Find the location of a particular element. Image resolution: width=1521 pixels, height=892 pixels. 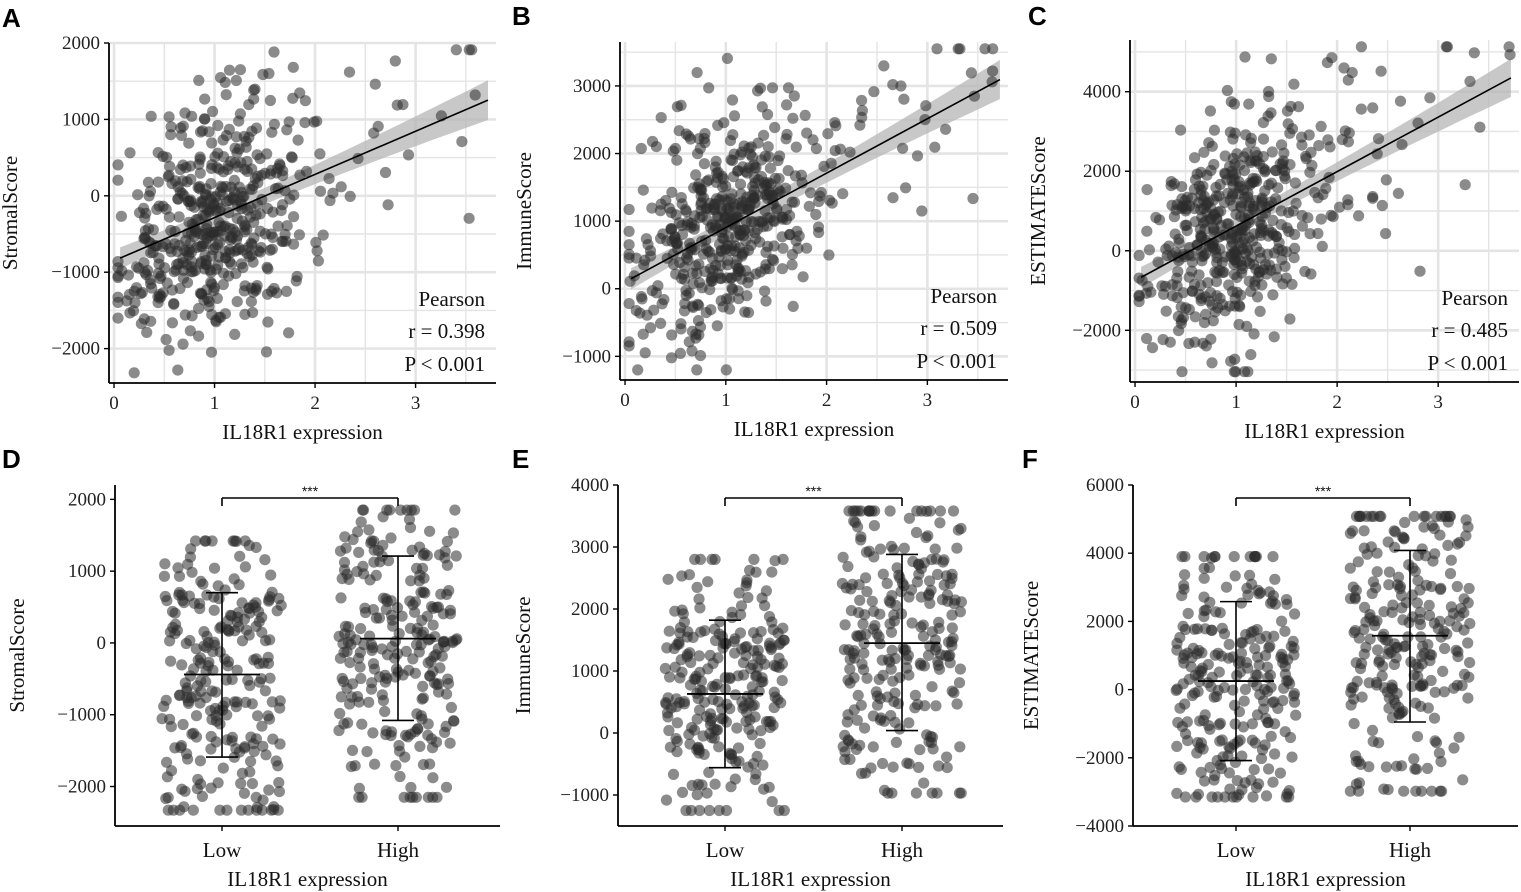

x-tick-label: 3 is located at coordinates (416, 403).